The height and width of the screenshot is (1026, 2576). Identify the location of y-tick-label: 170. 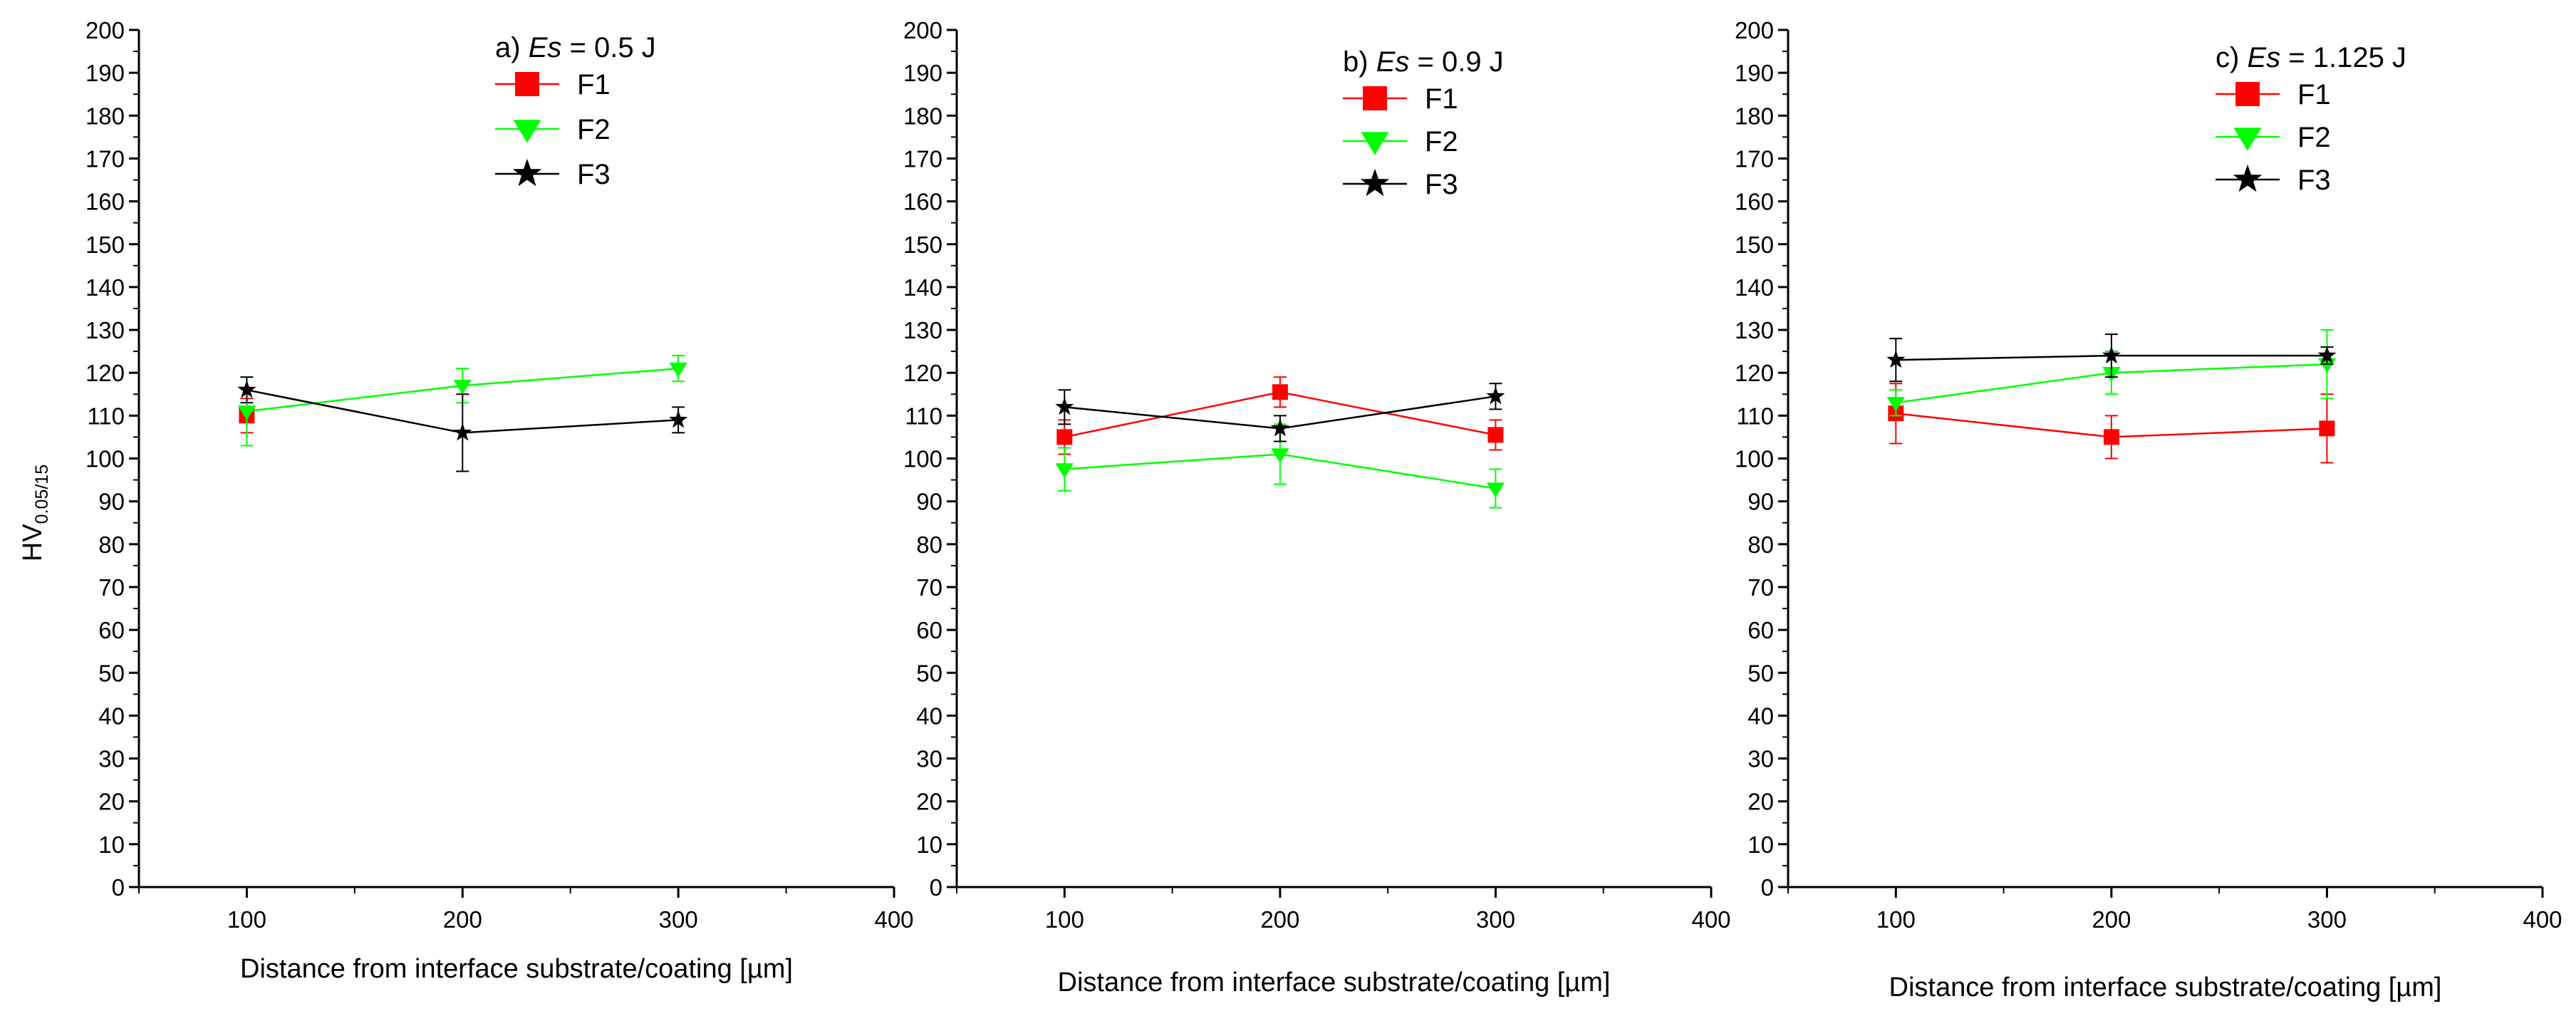
(1754, 158).